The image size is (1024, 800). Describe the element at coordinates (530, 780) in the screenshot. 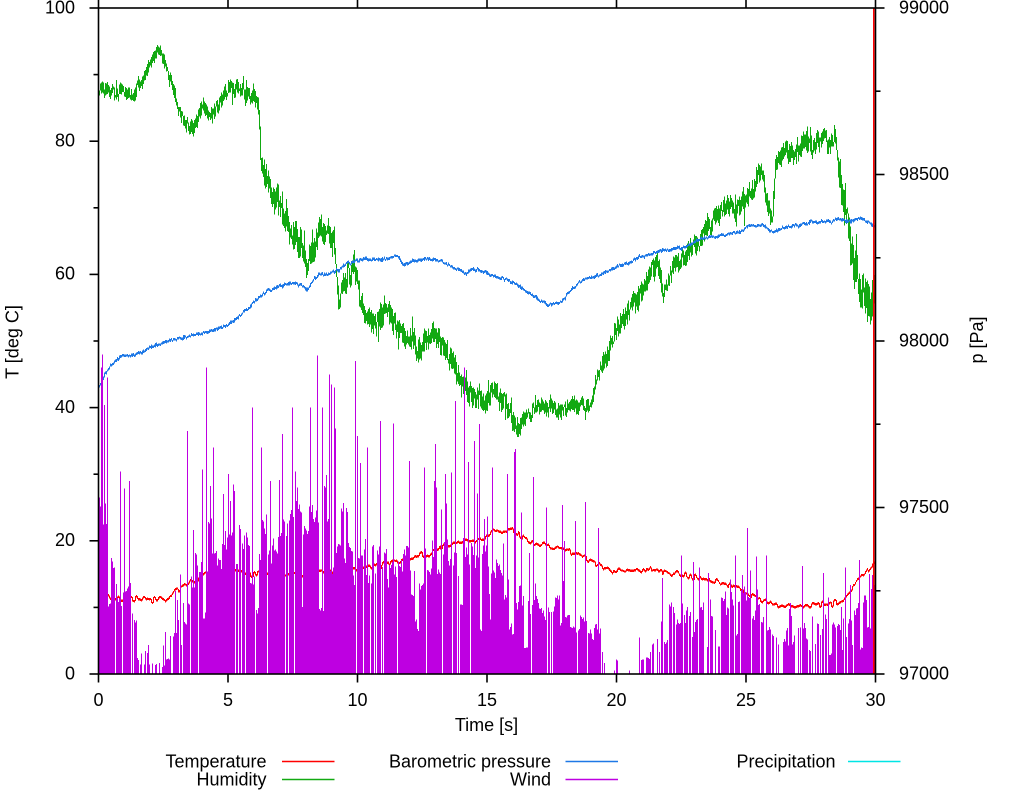

I see `svg-text: Wind` at that location.